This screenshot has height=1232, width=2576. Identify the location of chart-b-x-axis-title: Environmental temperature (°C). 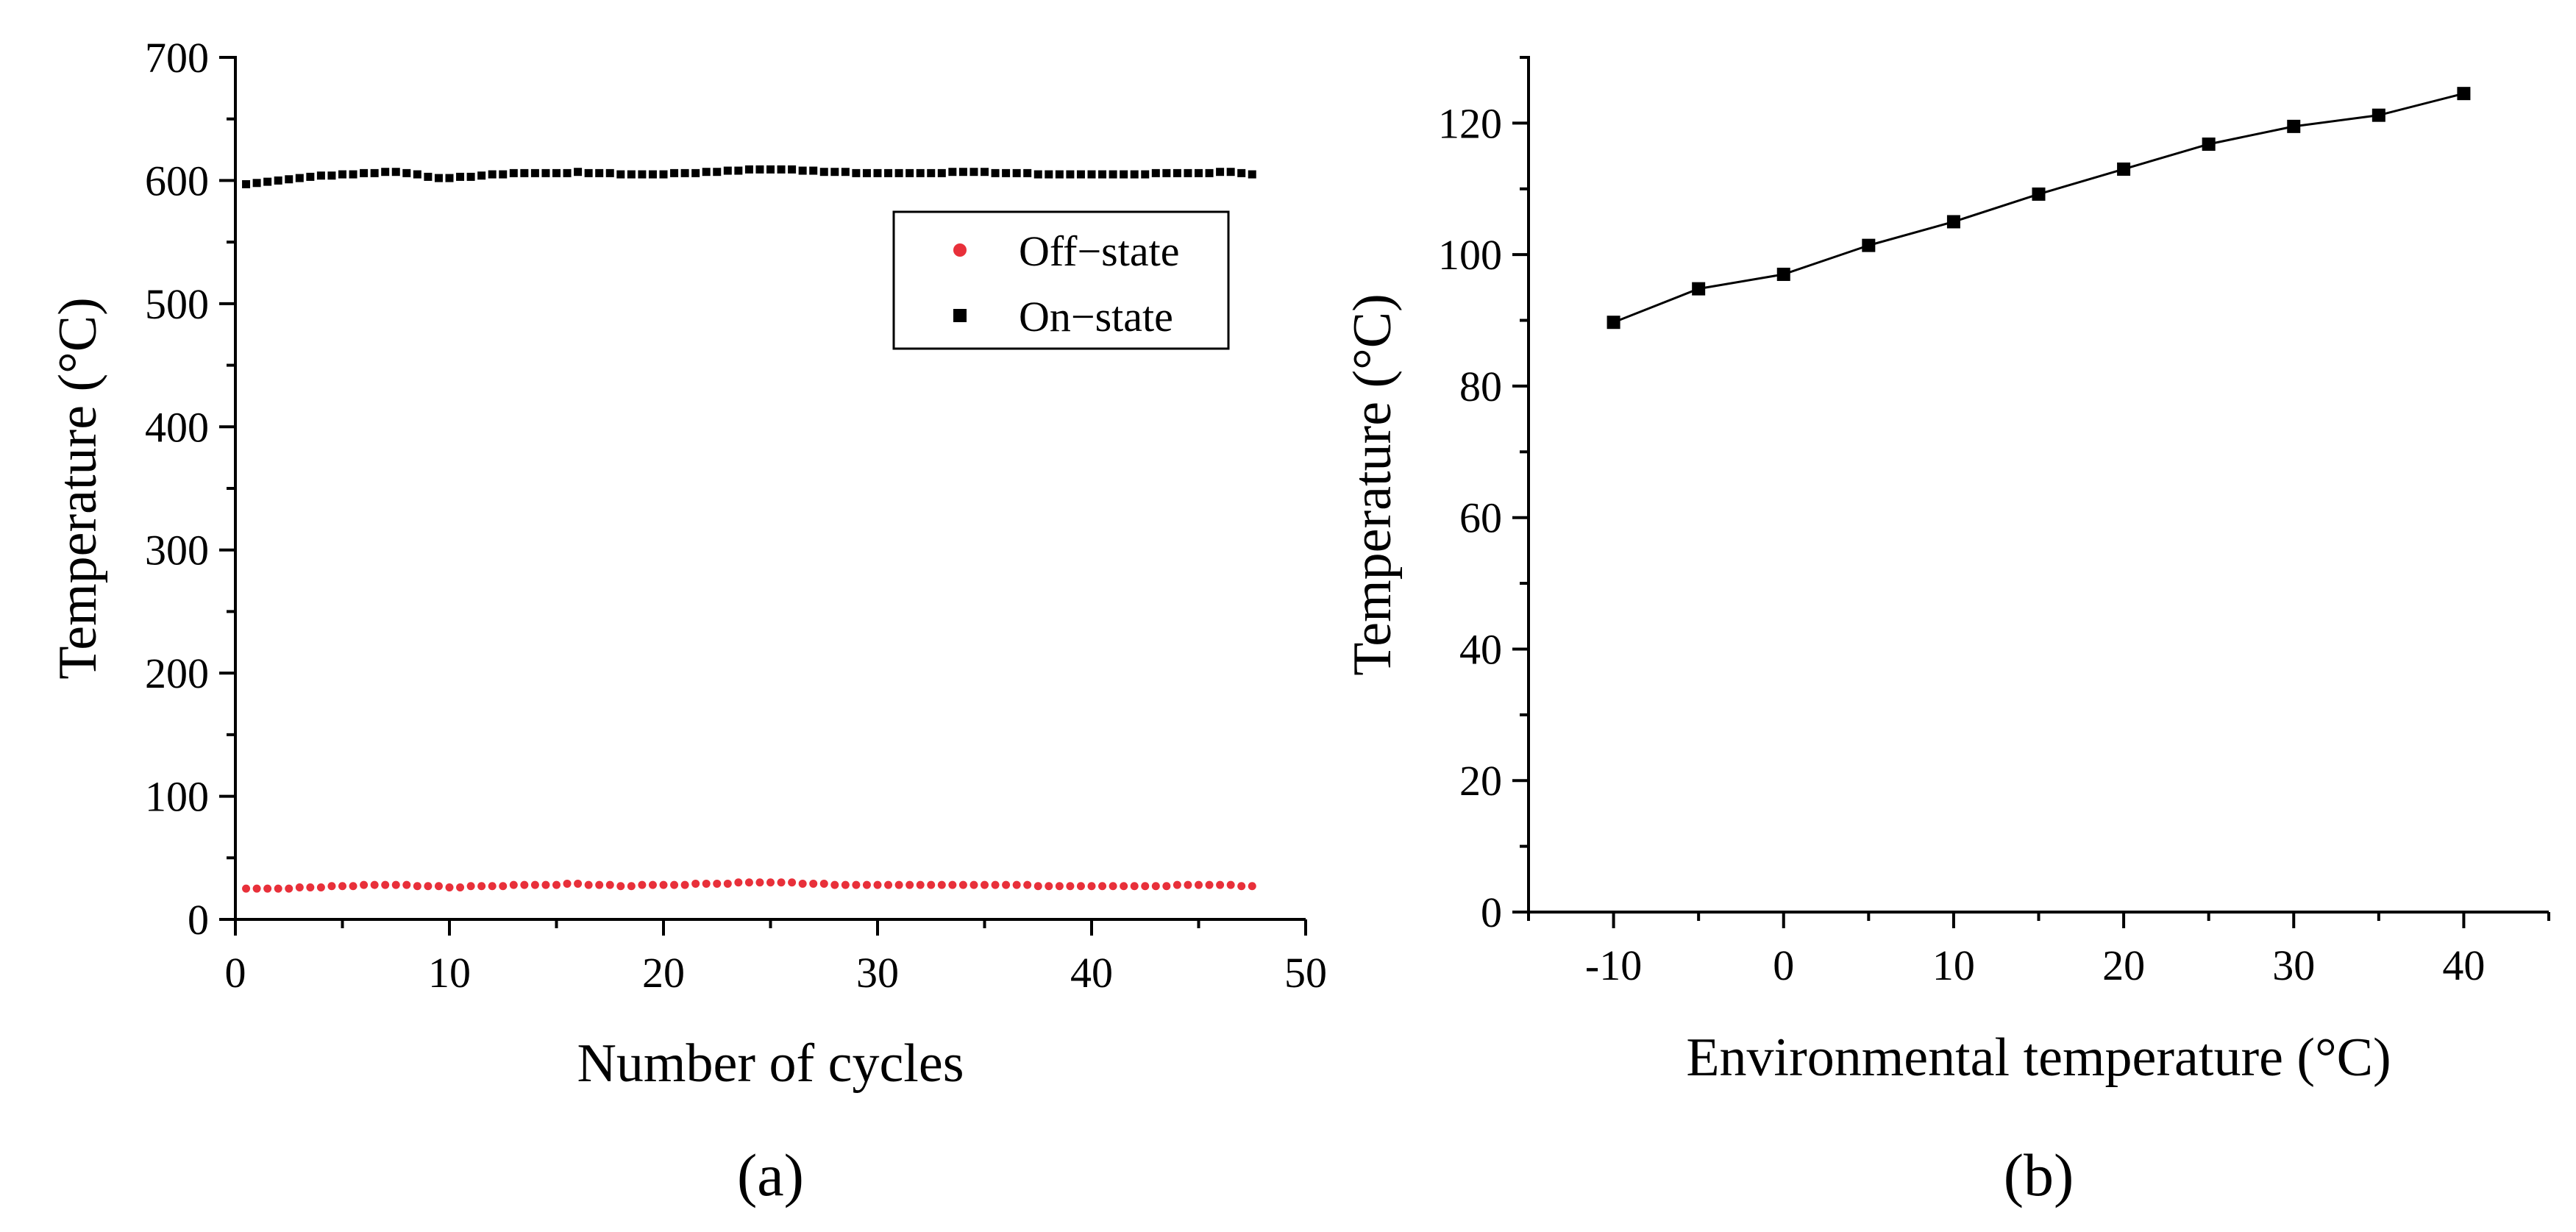
(2038, 1058).